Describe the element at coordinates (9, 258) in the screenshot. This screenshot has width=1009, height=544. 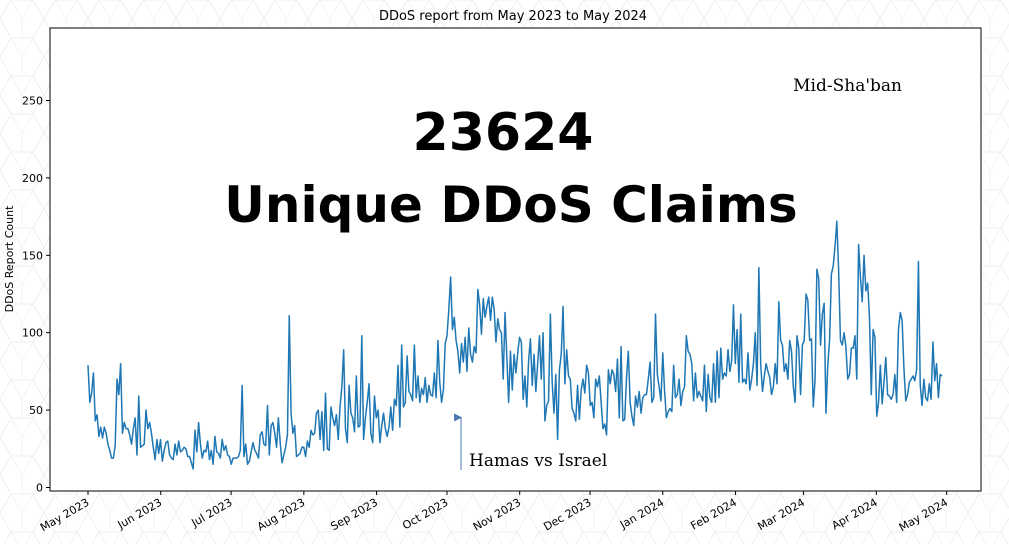
I see `y-axis-label: DDoS Report Count` at that location.